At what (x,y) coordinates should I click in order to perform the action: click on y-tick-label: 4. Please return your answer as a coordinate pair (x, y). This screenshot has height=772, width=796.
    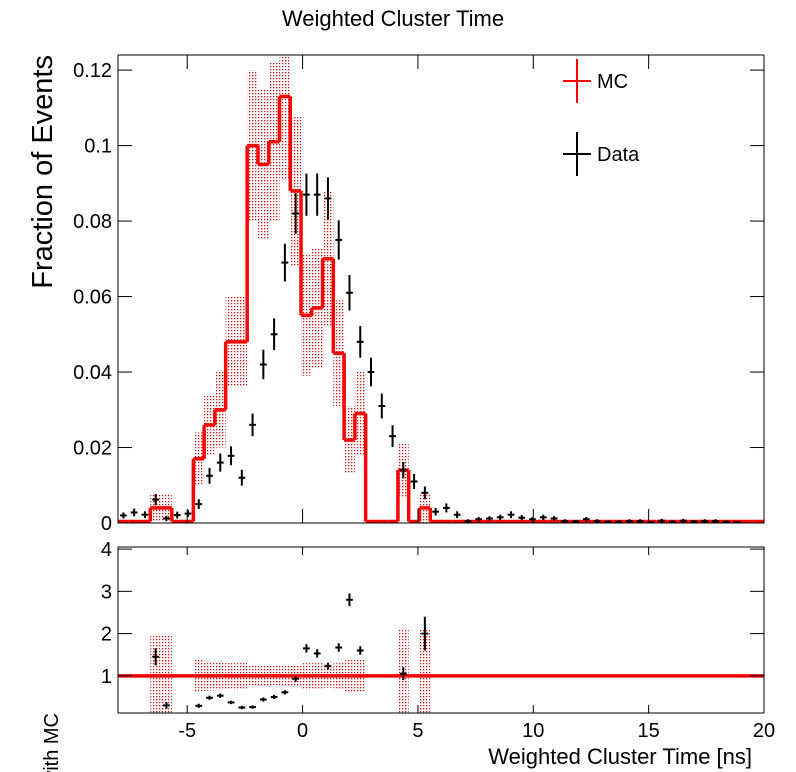
    Looking at the image, I should click on (106, 550).